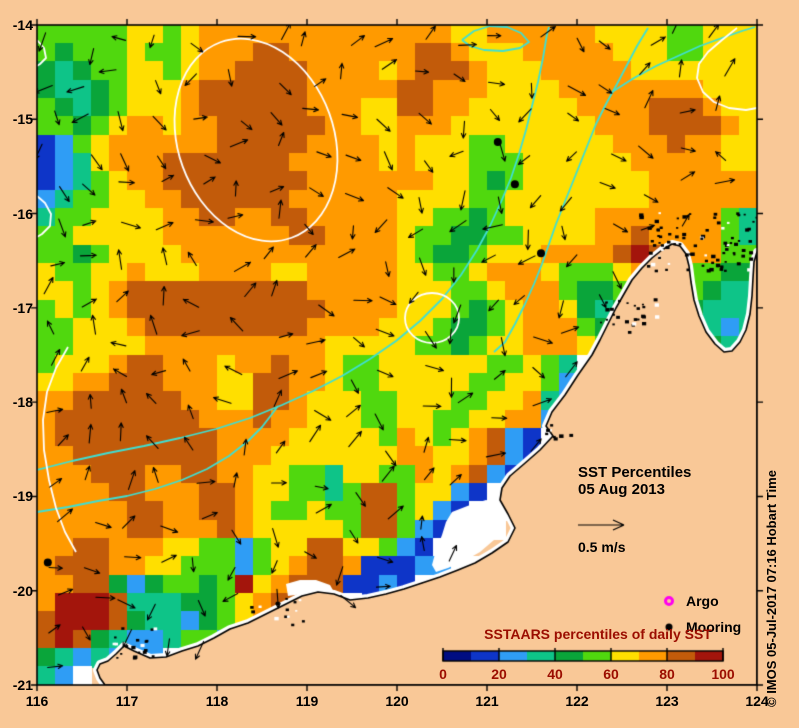 The height and width of the screenshot is (728, 799). Describe the element at coordinates (714, 627) in the screenshot. I see `legend-label-mooring: Mooring` at that location.